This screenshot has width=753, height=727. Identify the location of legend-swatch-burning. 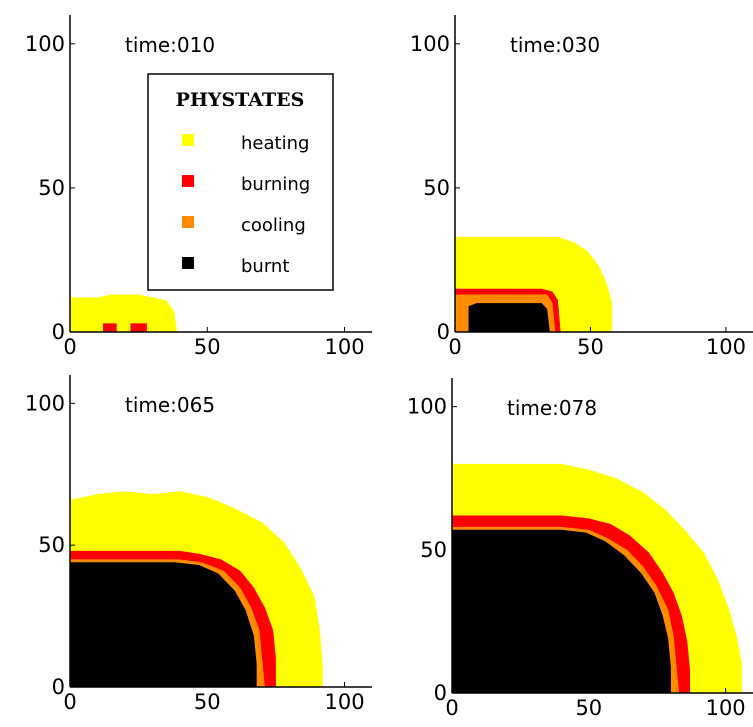
(188, 181).